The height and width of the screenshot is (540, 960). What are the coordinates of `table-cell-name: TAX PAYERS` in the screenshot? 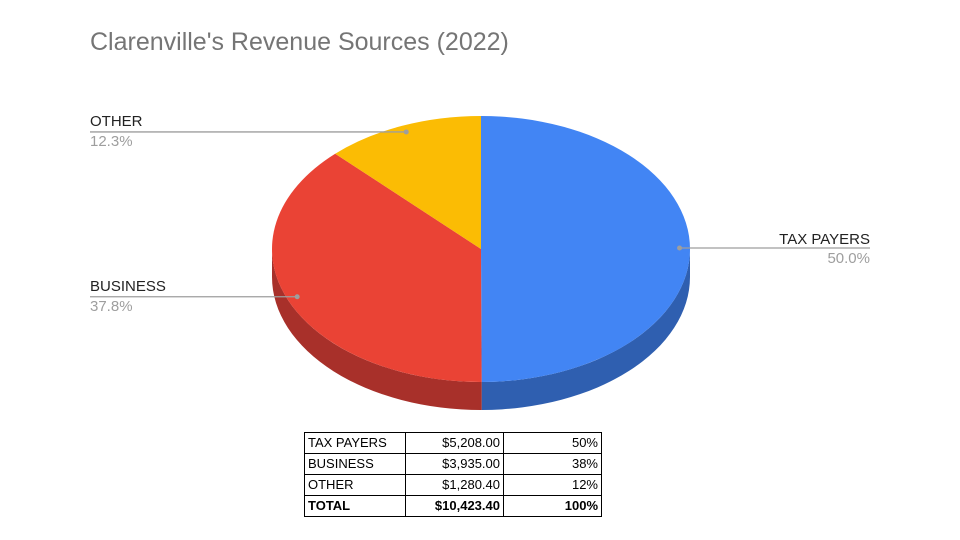 It's located at (355, 443).